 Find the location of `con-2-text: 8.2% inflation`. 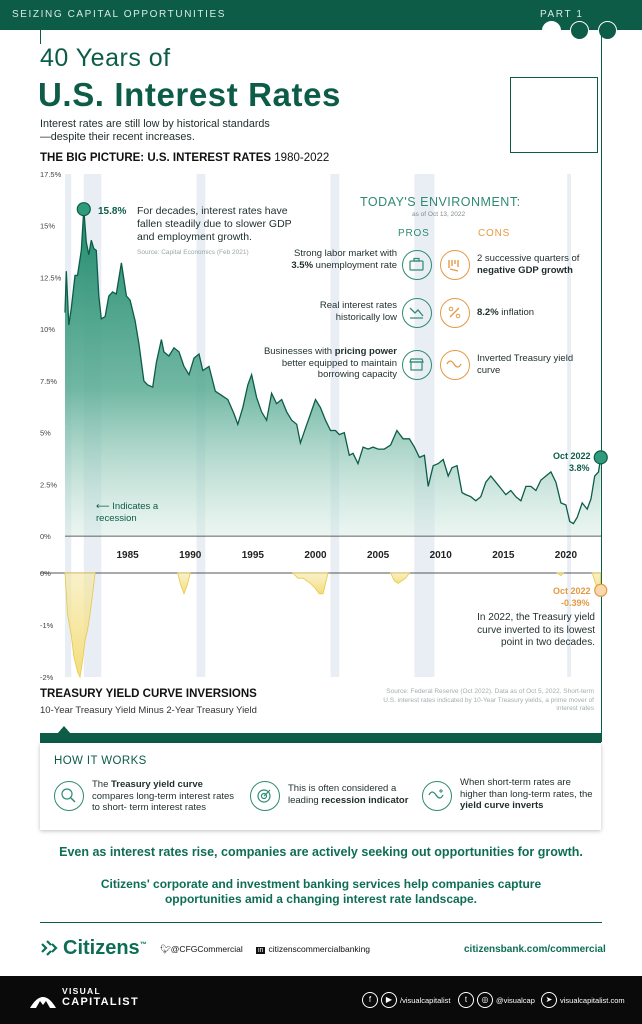

con-2-text: 8.2% inflation is located at coordinates (506, 312).